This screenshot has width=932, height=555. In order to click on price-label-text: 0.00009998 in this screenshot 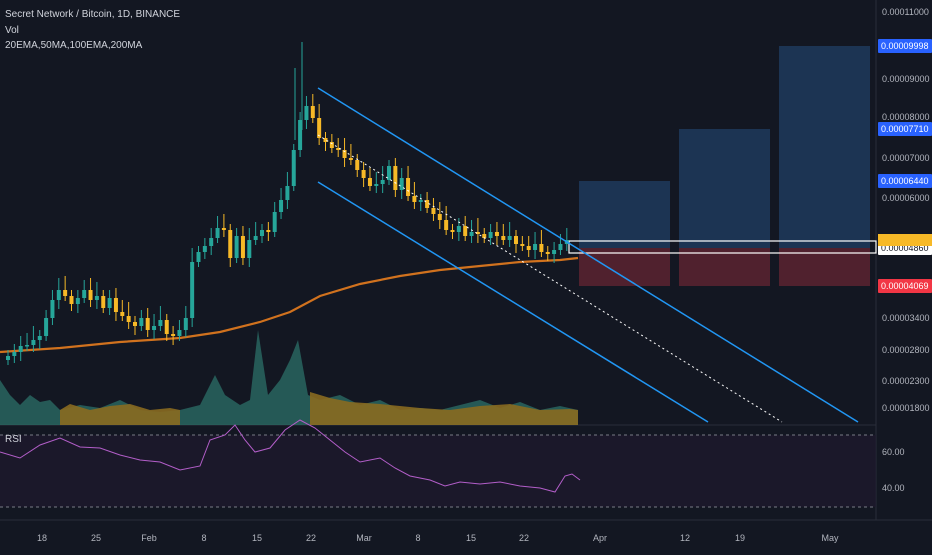, I will do `click(905, 46)`.